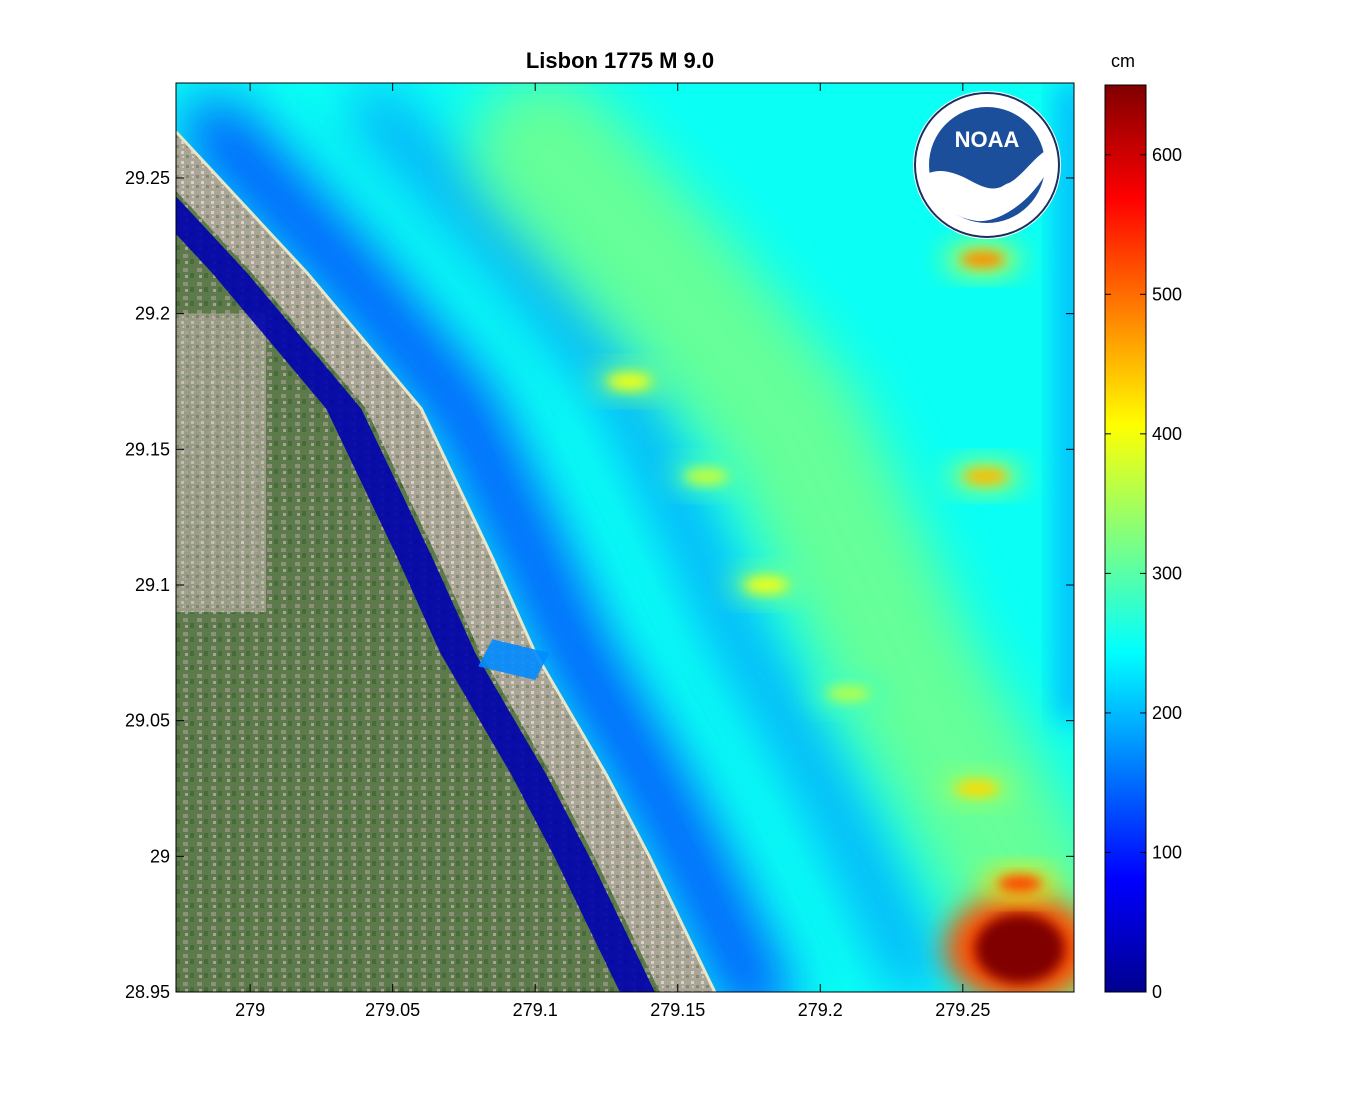 The width and height of the screenshot is (1361, 1112). I want to click on x-tick-label: 279.05, so click(392, 1010).